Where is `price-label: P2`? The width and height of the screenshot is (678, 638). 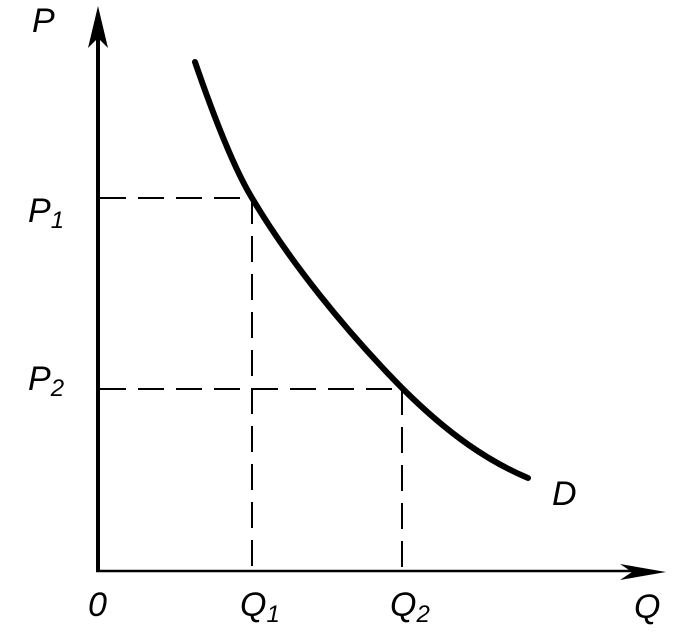 price-label: P2 is located at coordinates (46, 381).